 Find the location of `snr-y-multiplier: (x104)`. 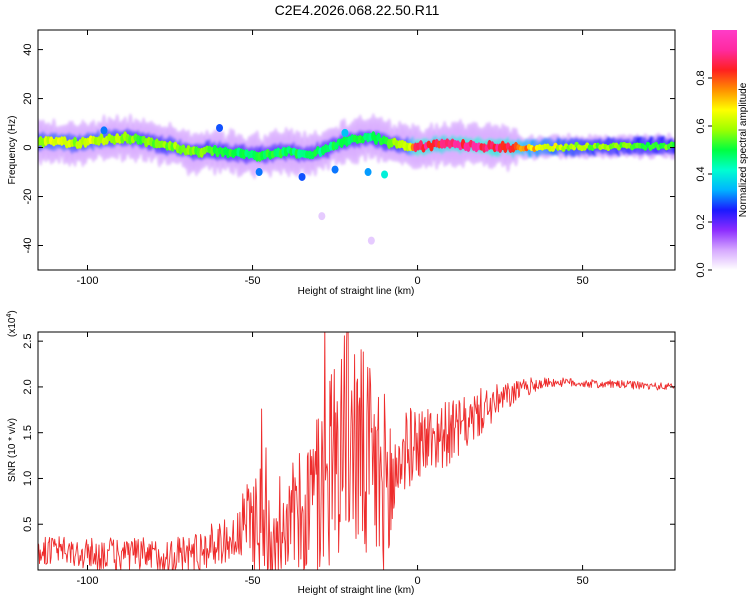

snr-y-multiplier: (x104) is located at coordinates (12, 323).